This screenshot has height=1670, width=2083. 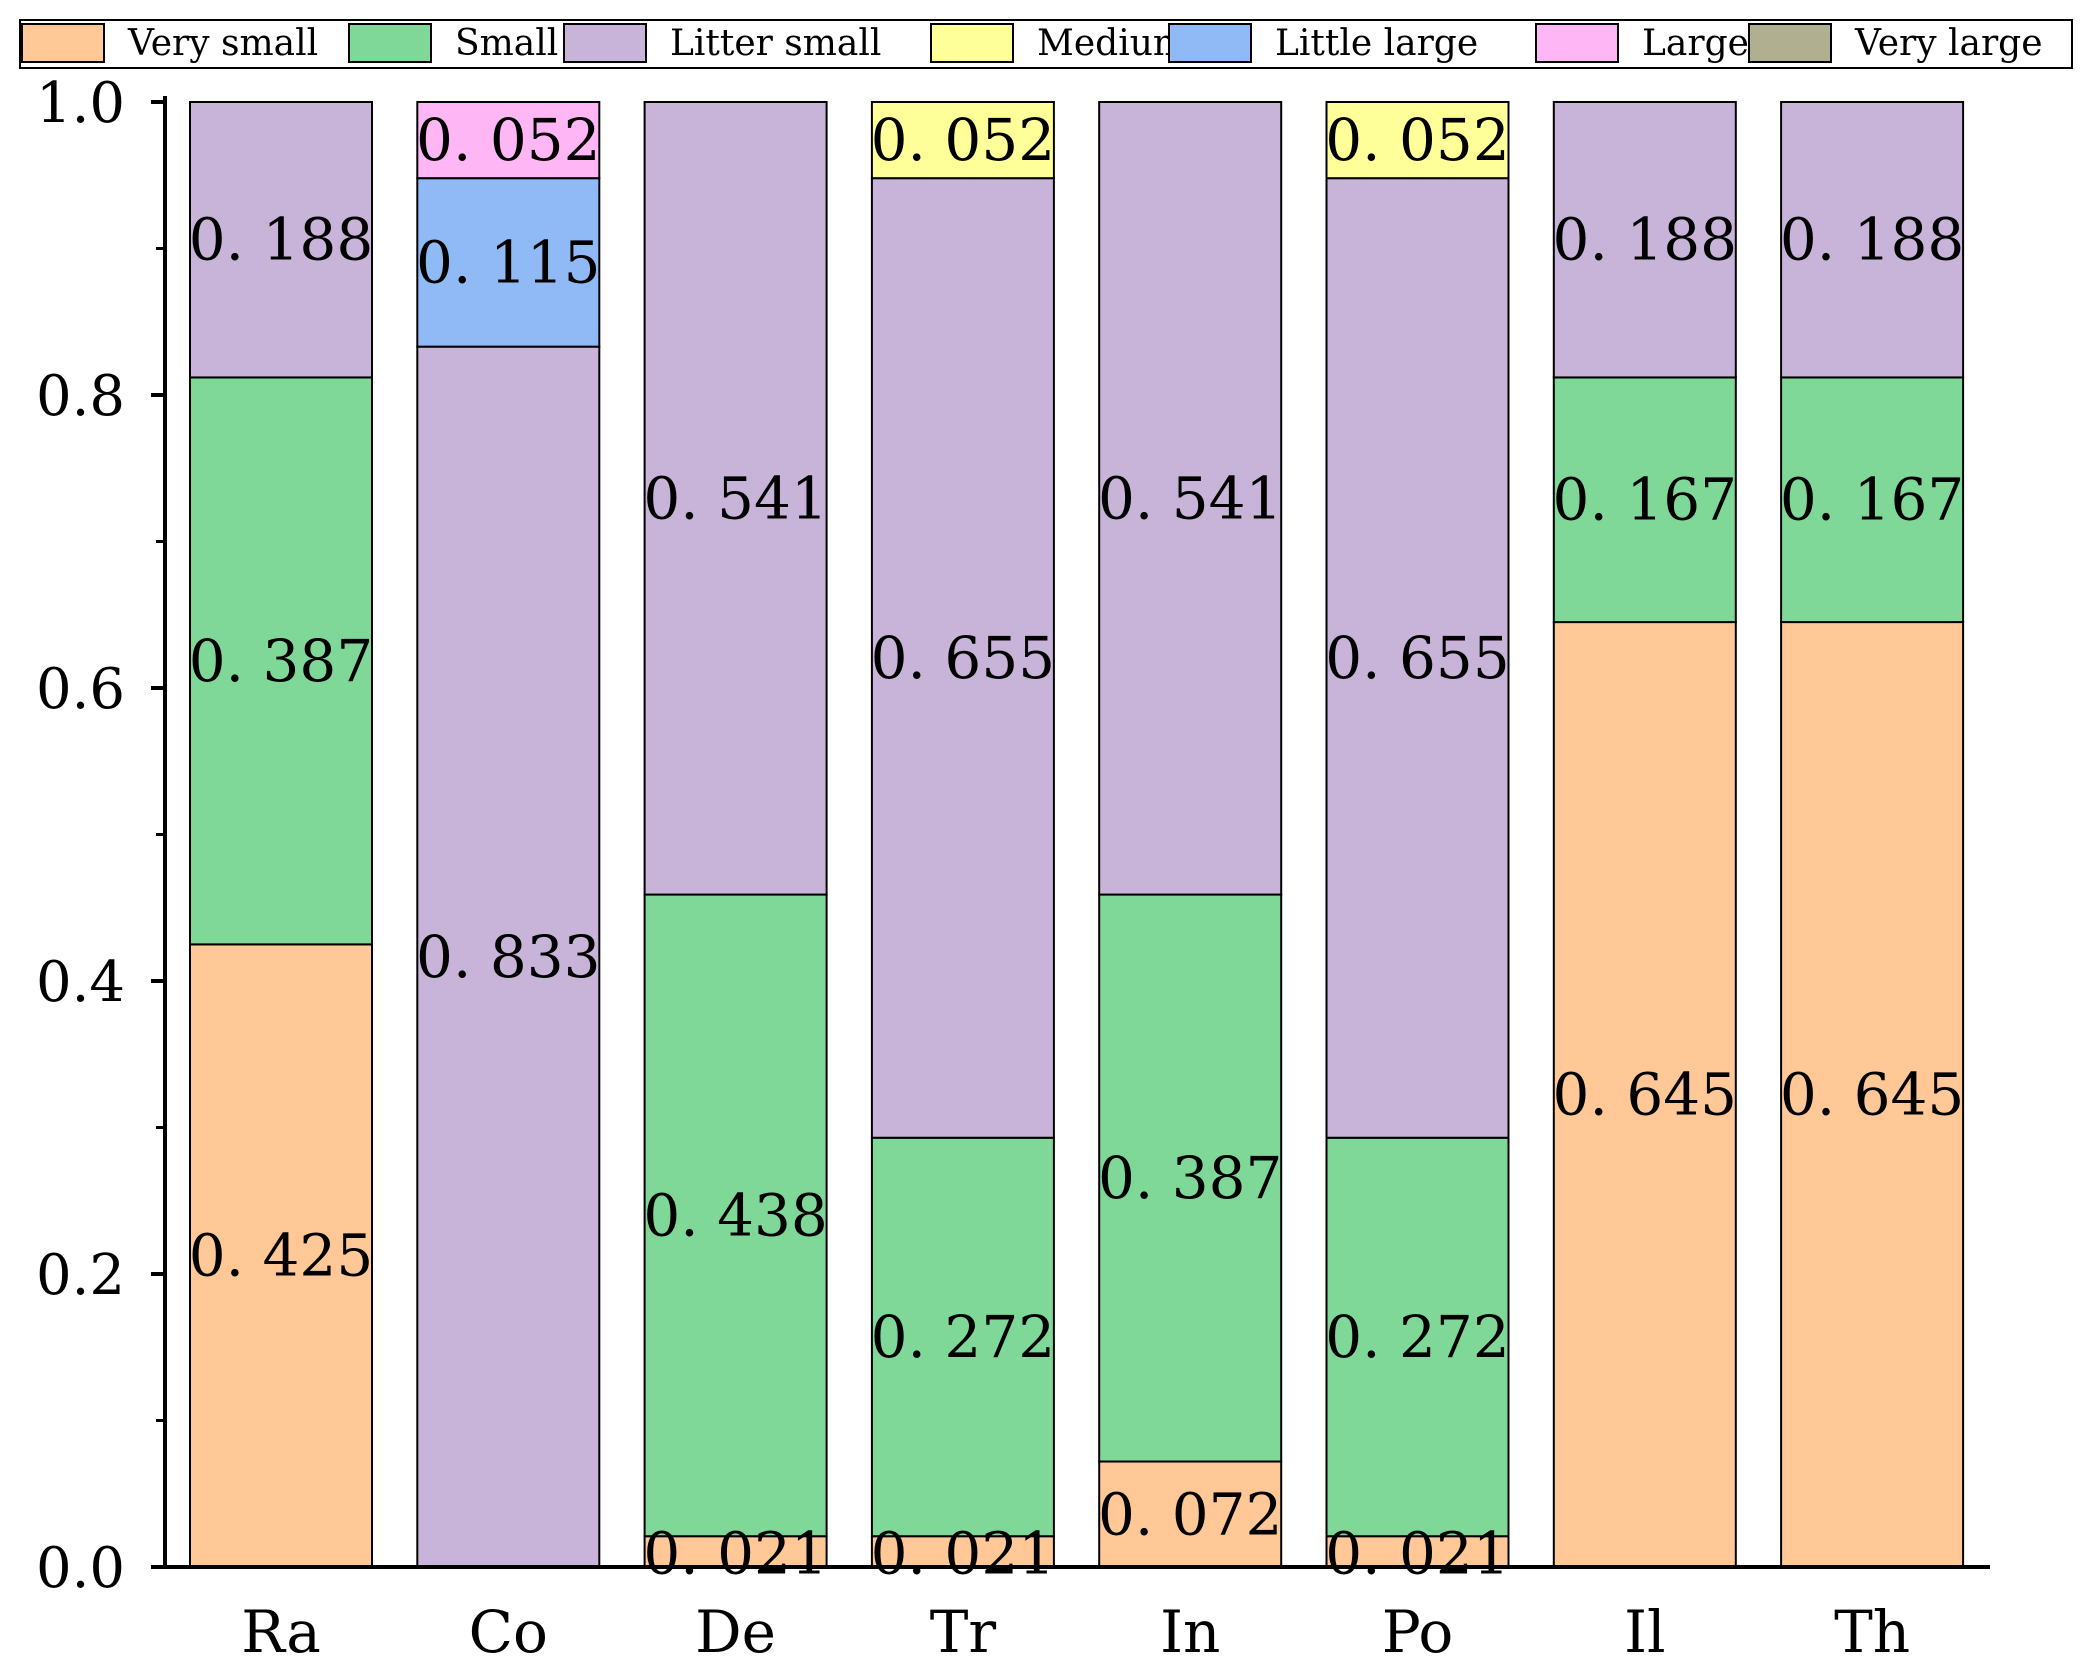 I want to click on bar-segment-tr-small, so click(x=962, y=1337).